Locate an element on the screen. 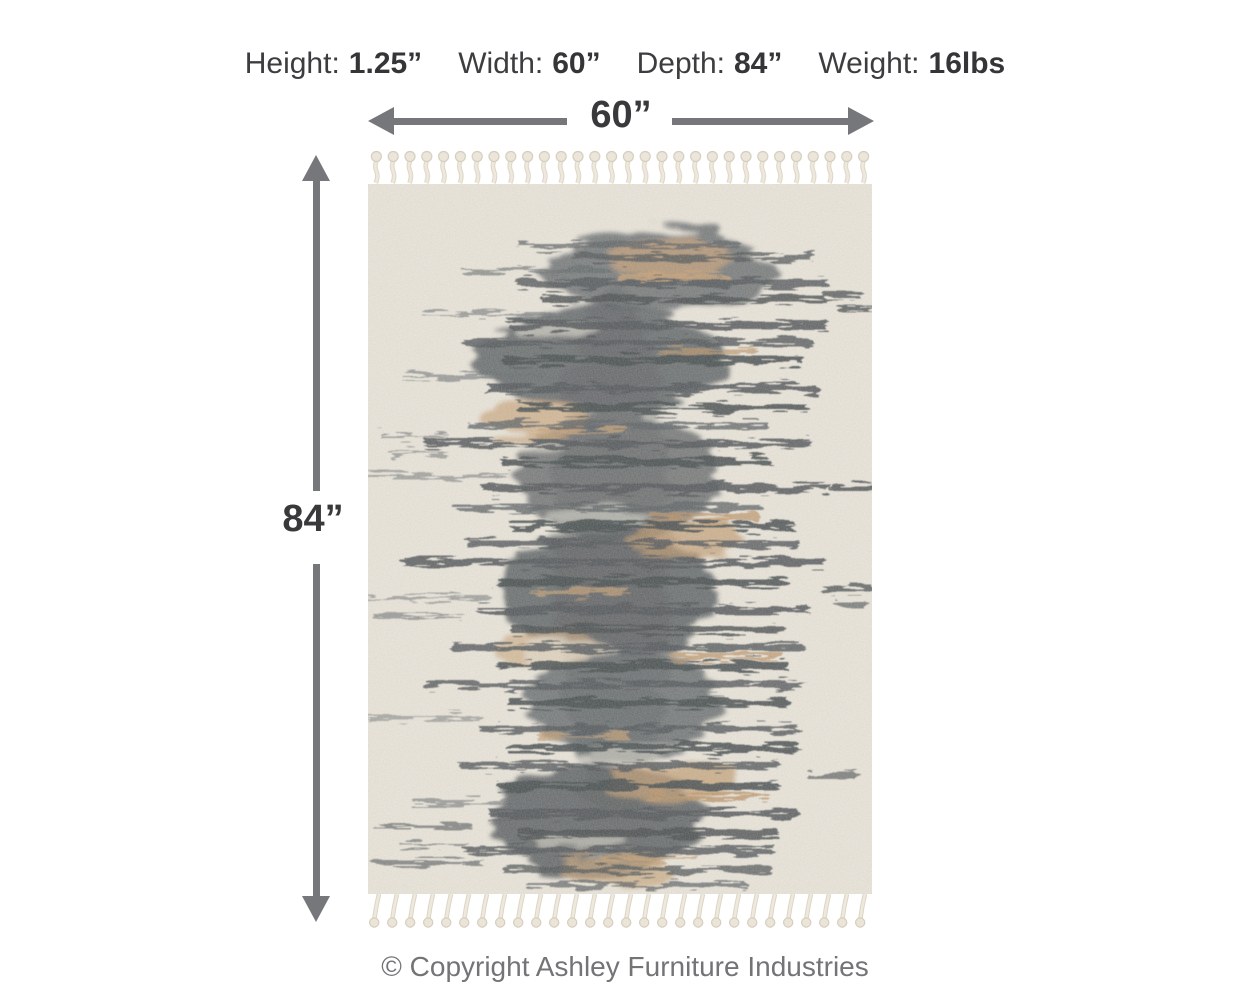 The image size is (1250, 1000). spec-height-label: Height: is located at coordinates (292, 63).